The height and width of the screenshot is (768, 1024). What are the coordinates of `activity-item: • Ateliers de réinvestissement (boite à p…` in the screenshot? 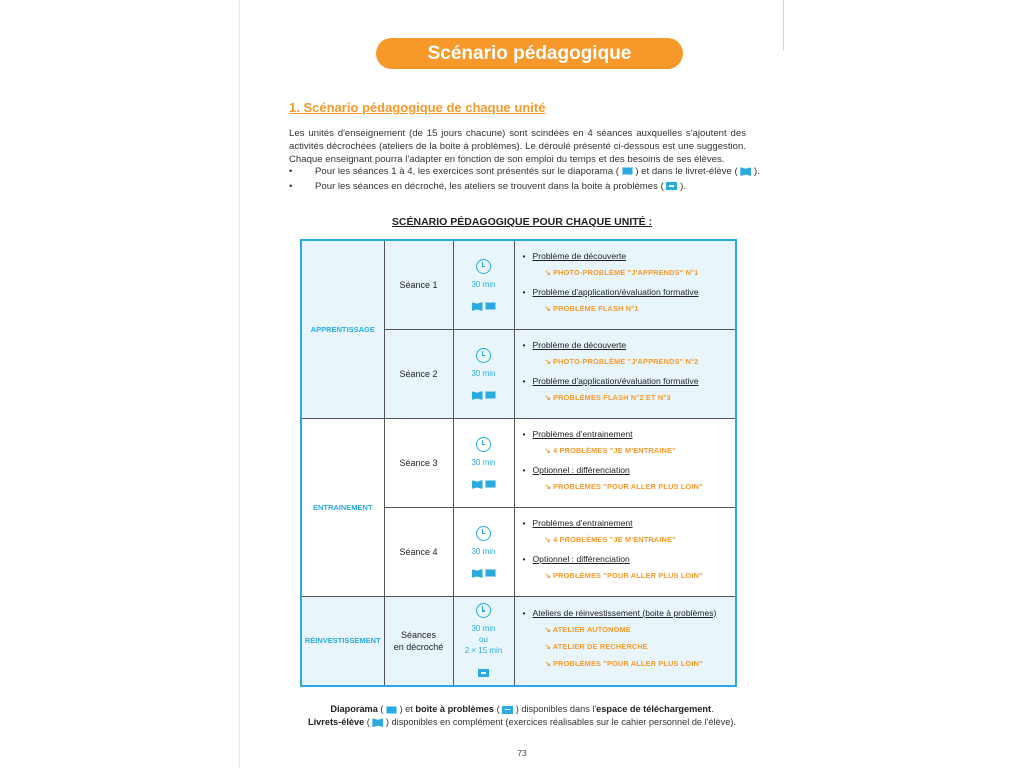 It's located at (619, 612).